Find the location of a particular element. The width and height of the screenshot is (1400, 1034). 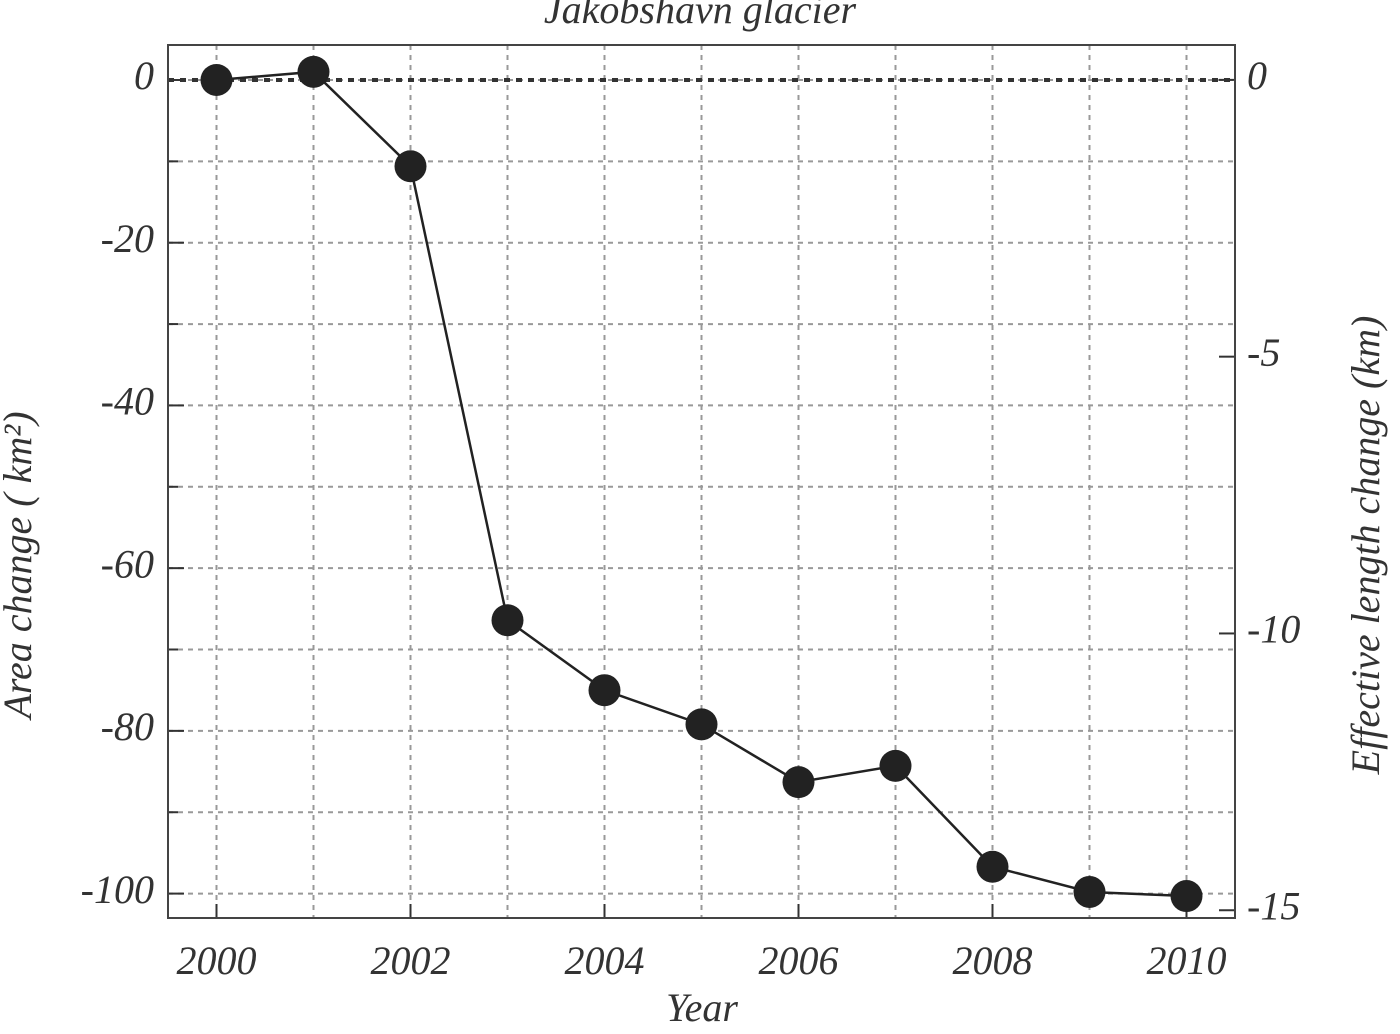

y-tick-label: -20 is located at coordinates (127, 238).